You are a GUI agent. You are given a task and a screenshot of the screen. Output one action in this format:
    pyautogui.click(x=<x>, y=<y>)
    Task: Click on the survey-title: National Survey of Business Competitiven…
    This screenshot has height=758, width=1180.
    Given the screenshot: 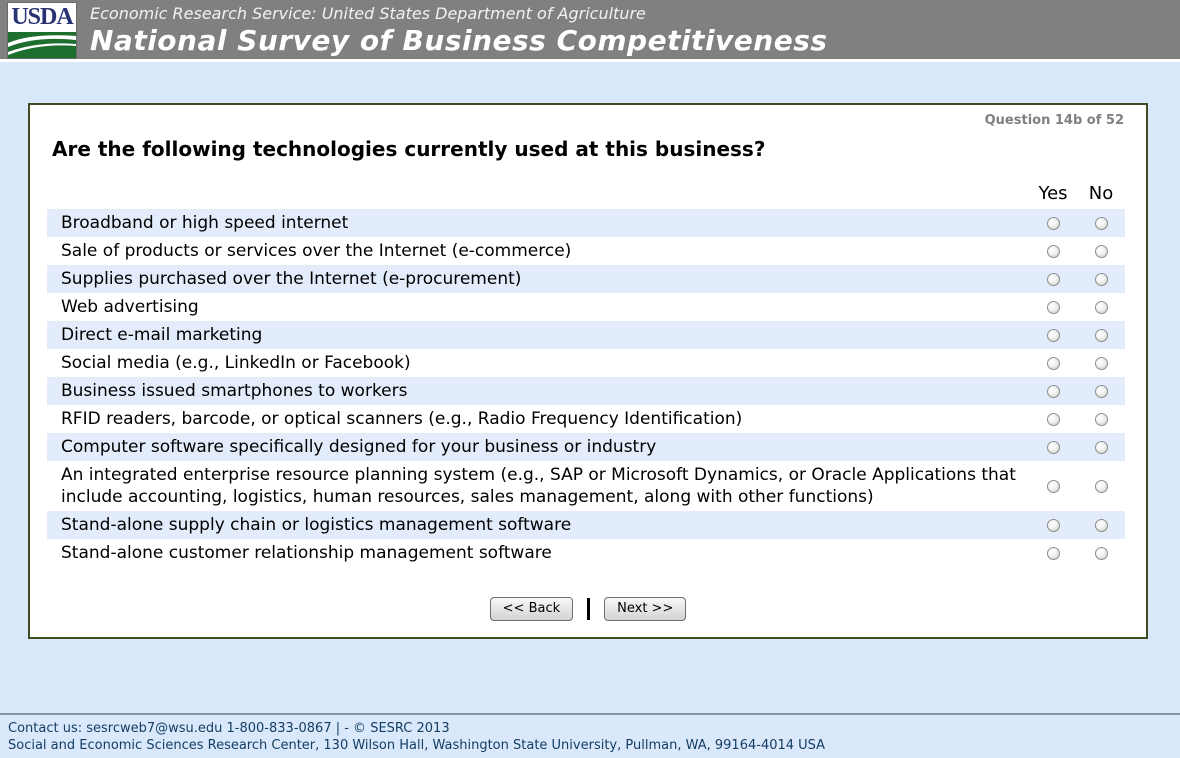 What is the action you would take?
    pyautogui.click(x=459, y=40)
    